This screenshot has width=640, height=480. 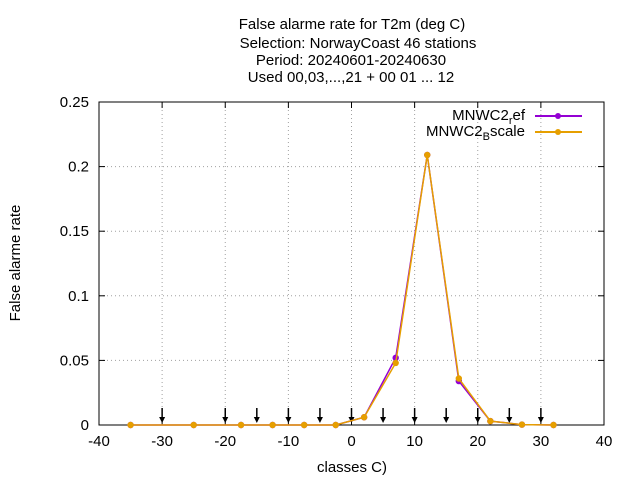 I want to click on x-tick-label: 0, so click(x=351, y=441).